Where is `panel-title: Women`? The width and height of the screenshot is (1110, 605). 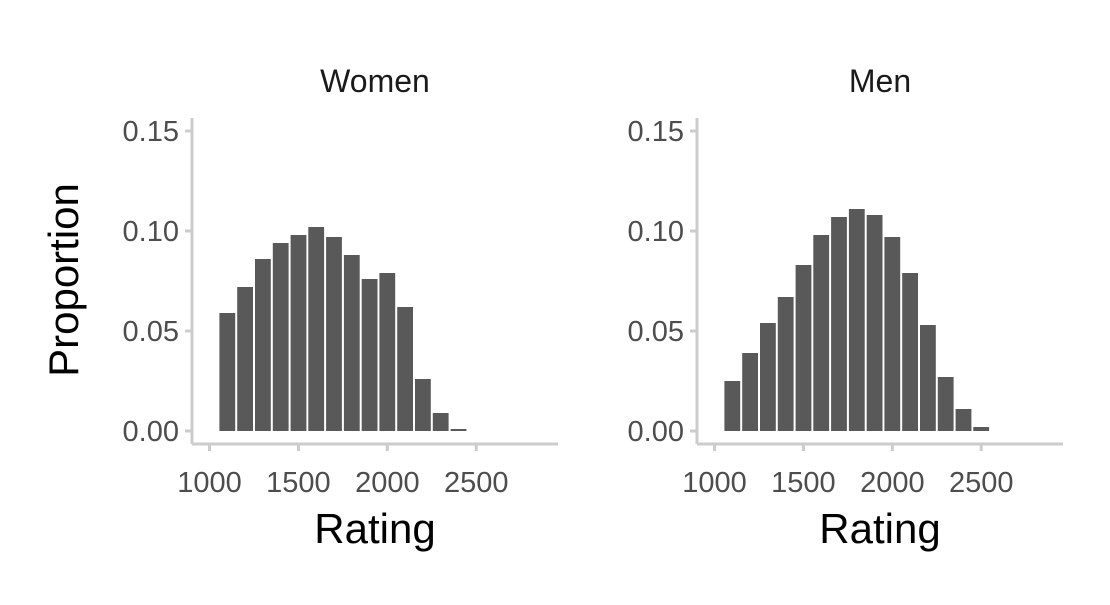
panel-title: Women is located at coordinates (375, 81).